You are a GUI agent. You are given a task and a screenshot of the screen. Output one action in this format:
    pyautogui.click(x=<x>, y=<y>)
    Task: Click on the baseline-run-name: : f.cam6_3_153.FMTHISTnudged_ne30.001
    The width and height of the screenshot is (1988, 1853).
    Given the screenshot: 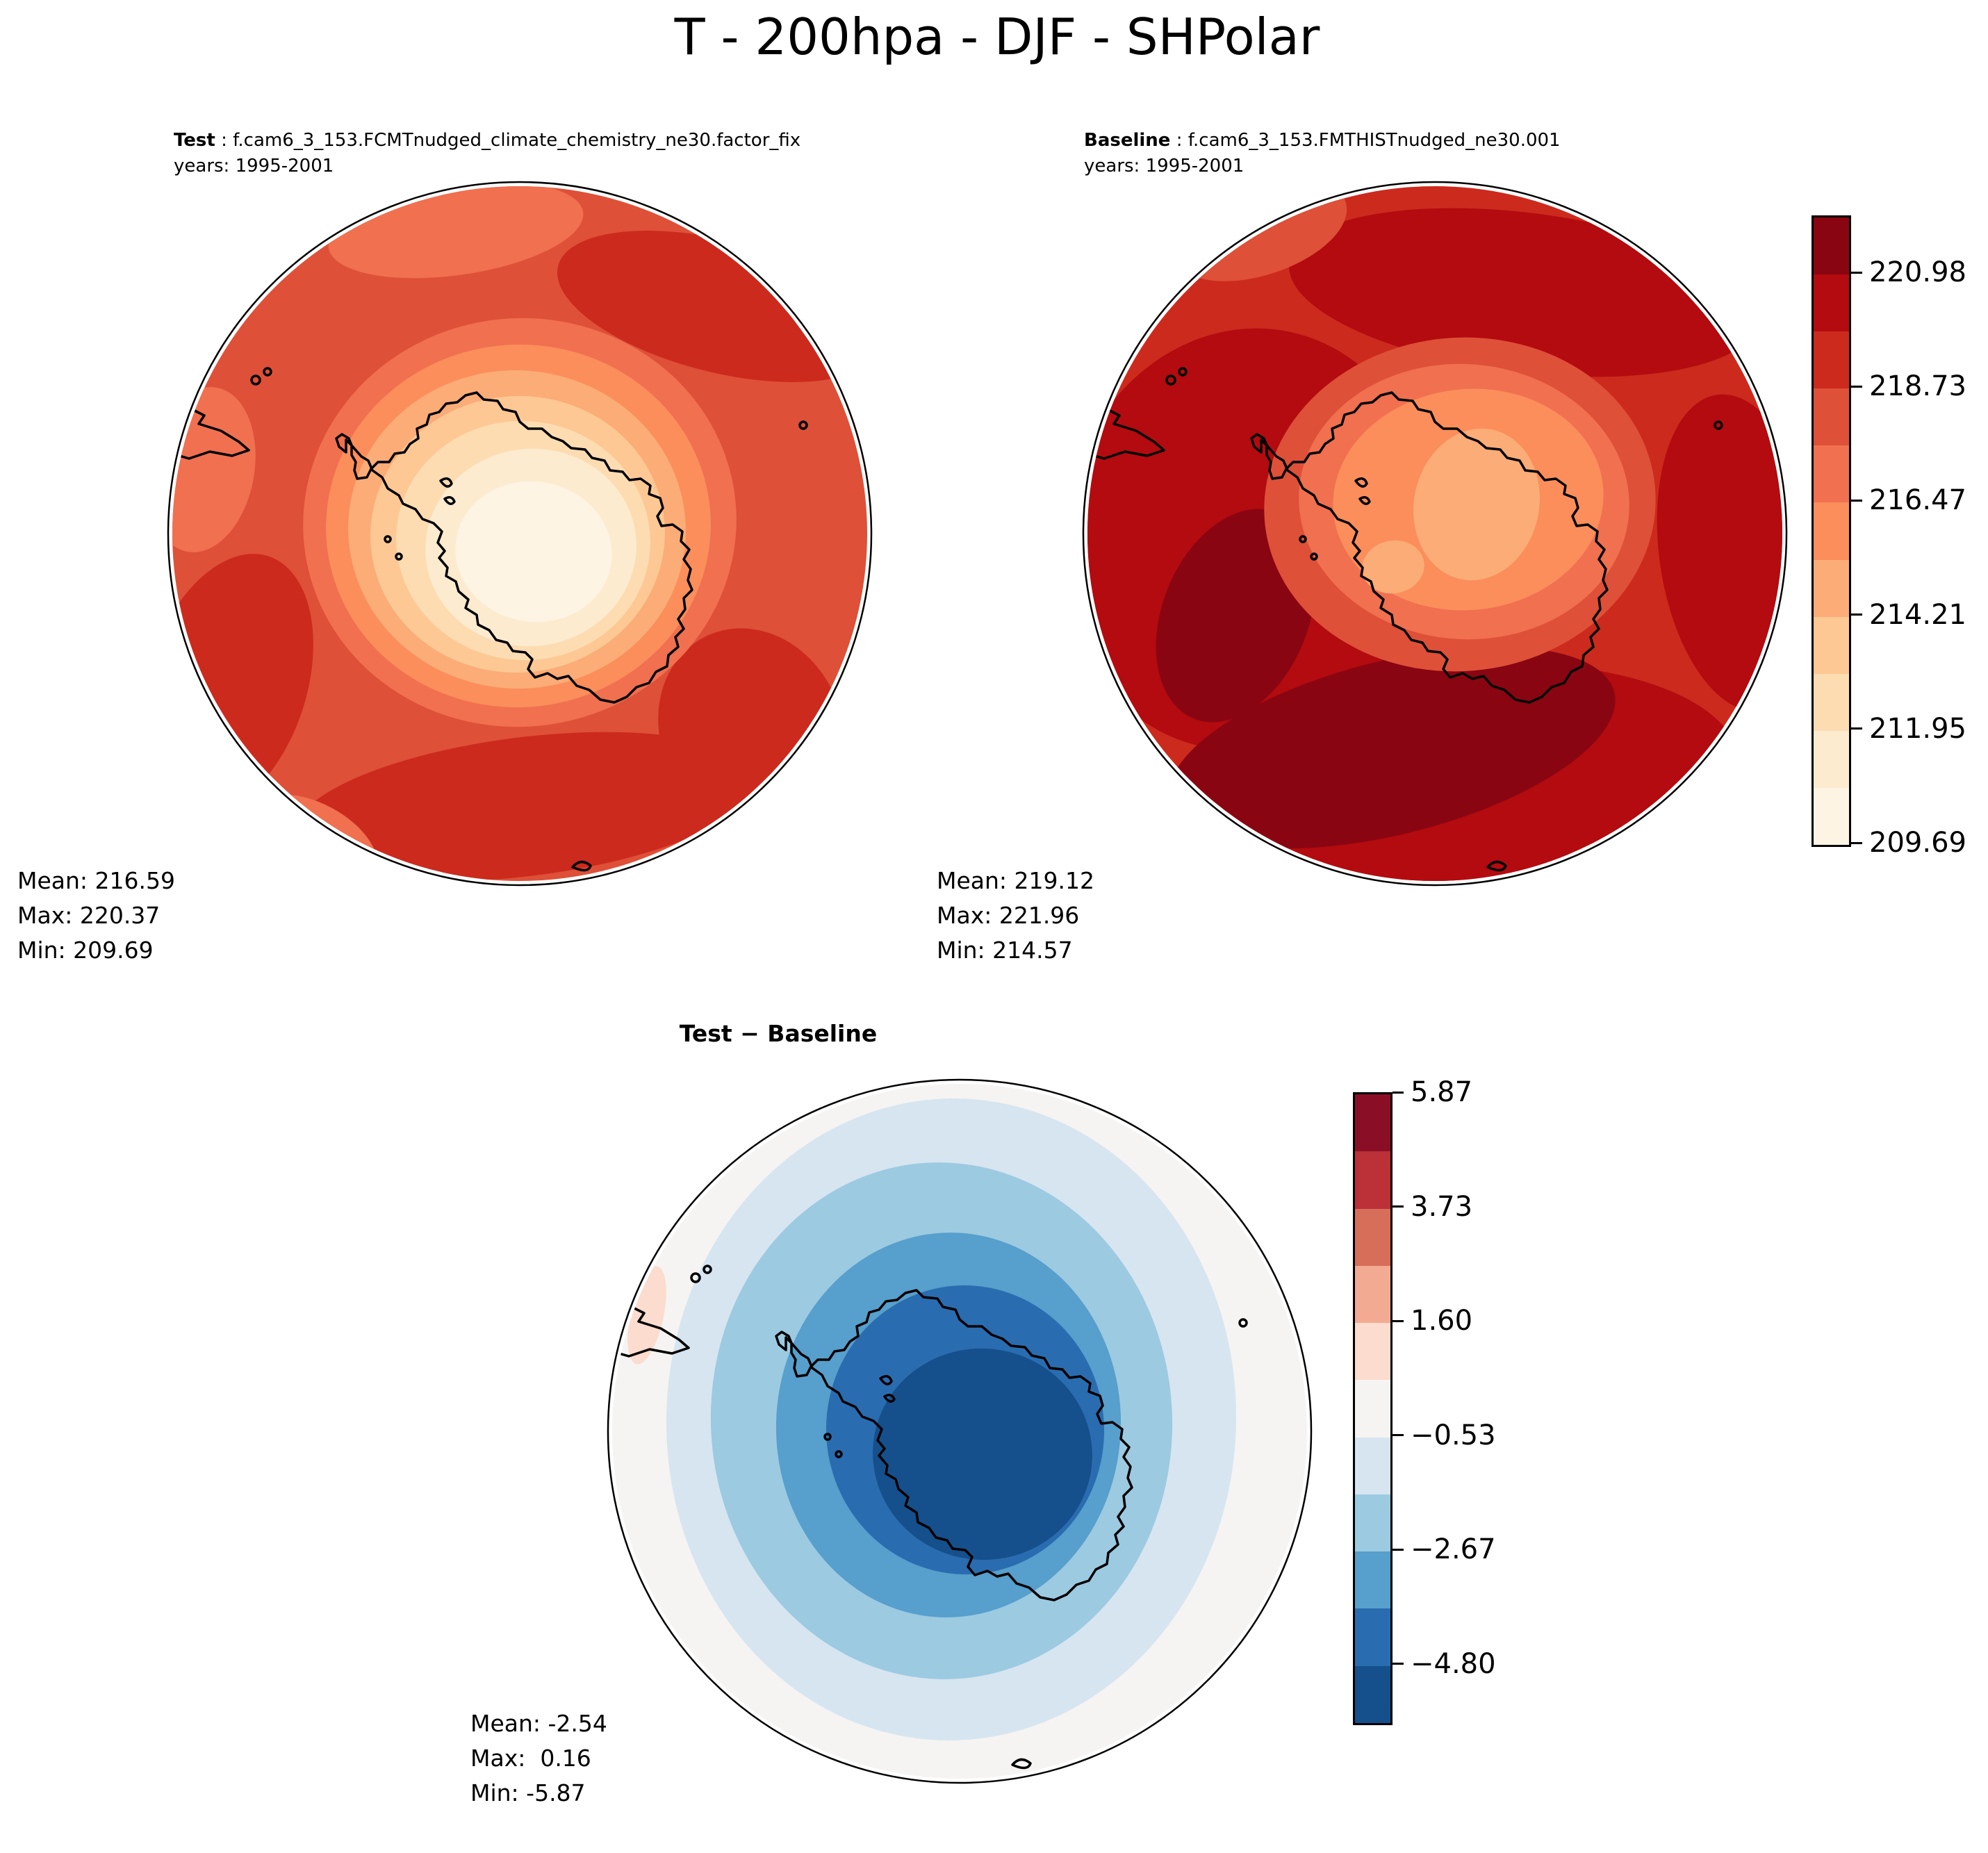 What is the action you would take?
    pyautogui.click(x=1365, y=140)
    